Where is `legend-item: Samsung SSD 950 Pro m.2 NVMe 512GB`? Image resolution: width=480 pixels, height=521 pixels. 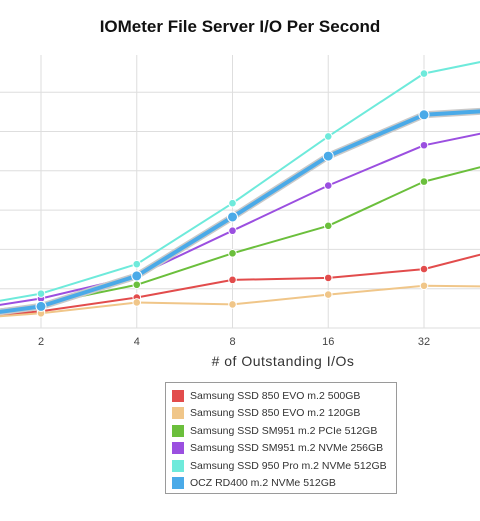 legend-item: Samsung SSD 950 Pro m.2 NVMe 512GB is located at coordinates (284, 466).